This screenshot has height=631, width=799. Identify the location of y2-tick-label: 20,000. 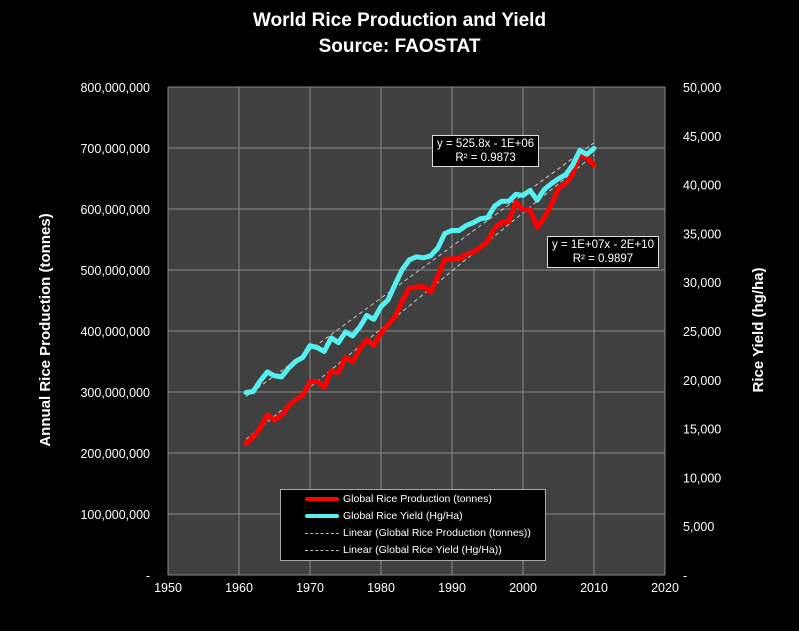
(702, 381).